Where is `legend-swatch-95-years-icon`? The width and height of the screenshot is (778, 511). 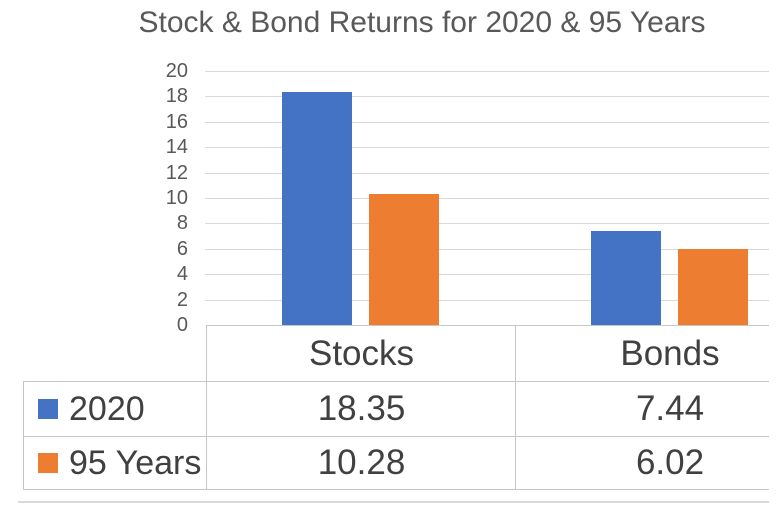
legend-swatch-95-years-icon is located at coordinates (48, 463).